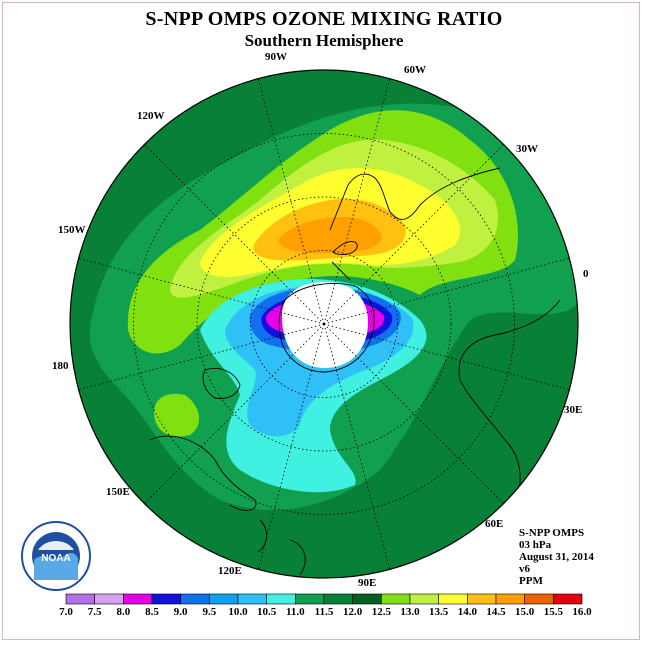 The image size is (648, 648). What do you see at coordinates (410, 612) in the screenshot?
I see `colorbar-tick-label: 13.0` at bounding box center [410, 612].